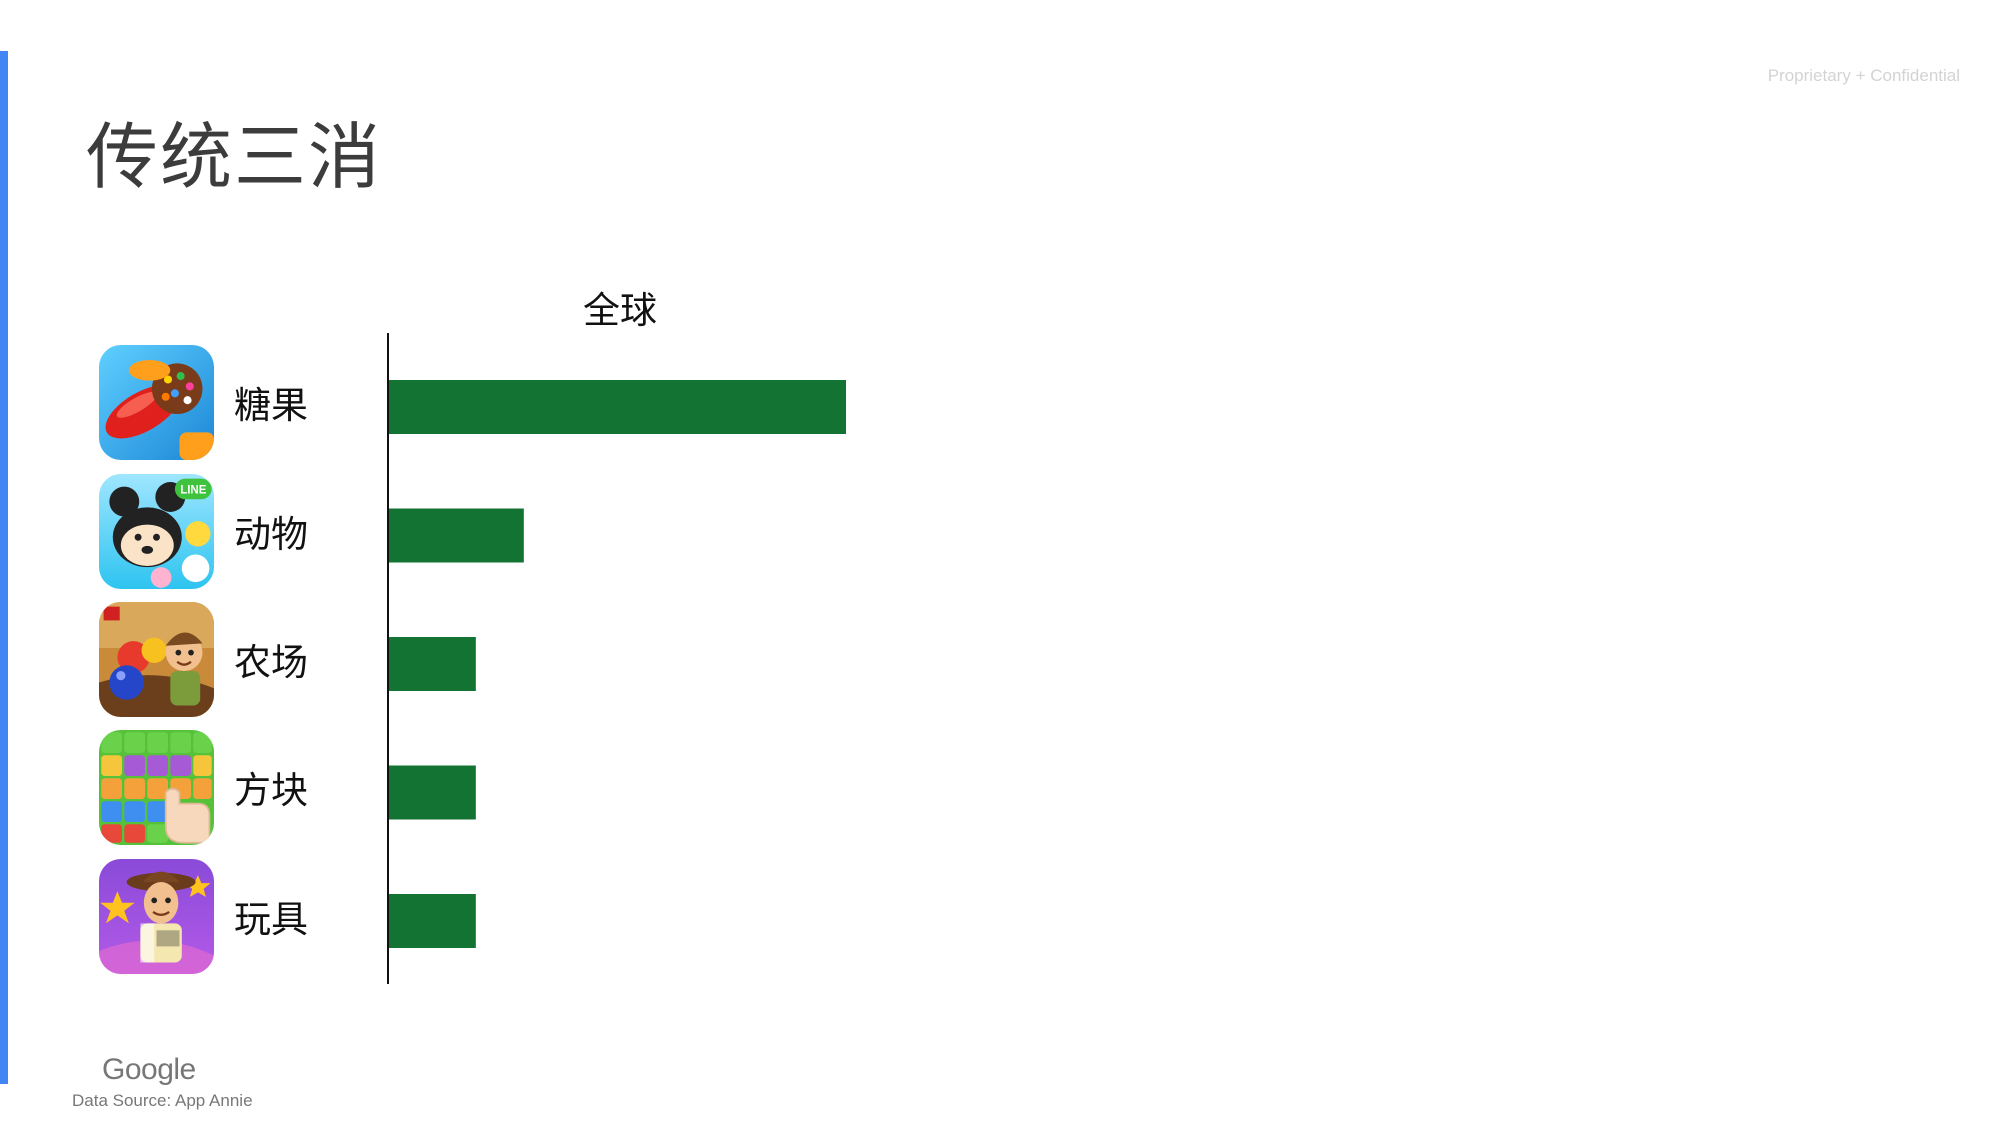 This screenshot has height=1125, width=2000. Describe the element at coordinates (1863, 75) in the screenshot. I see `confidential-label: Proprietary + Confidential` at that location.